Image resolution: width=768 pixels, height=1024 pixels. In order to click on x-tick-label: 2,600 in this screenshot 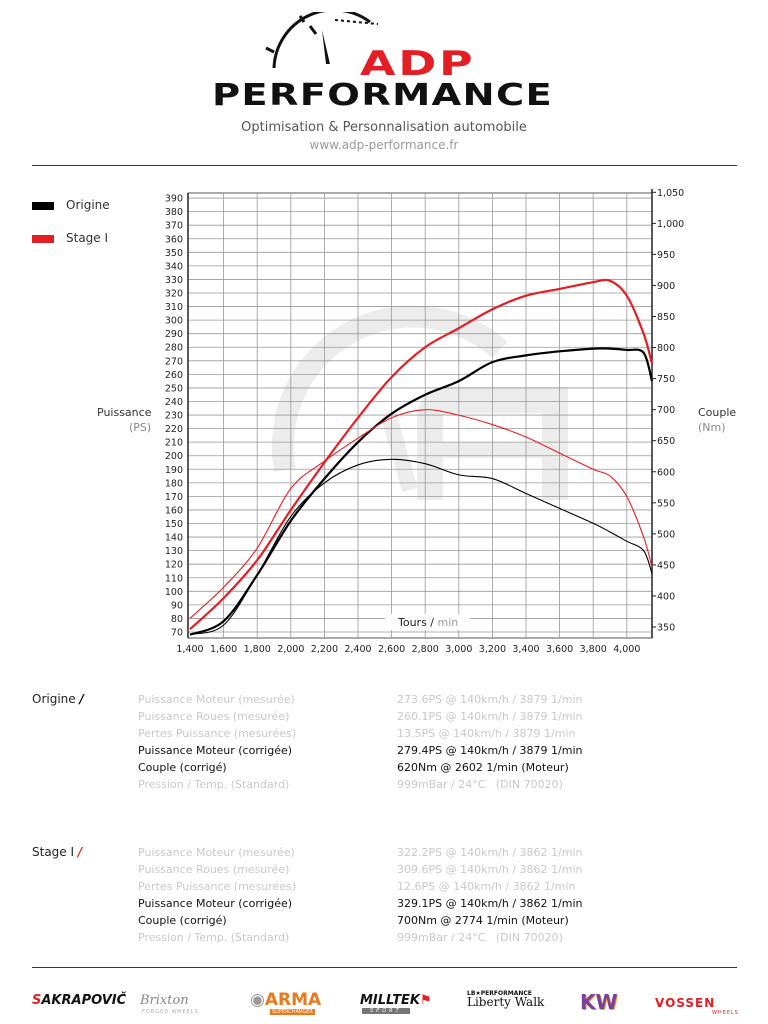, I will do `click(391, 649)`.